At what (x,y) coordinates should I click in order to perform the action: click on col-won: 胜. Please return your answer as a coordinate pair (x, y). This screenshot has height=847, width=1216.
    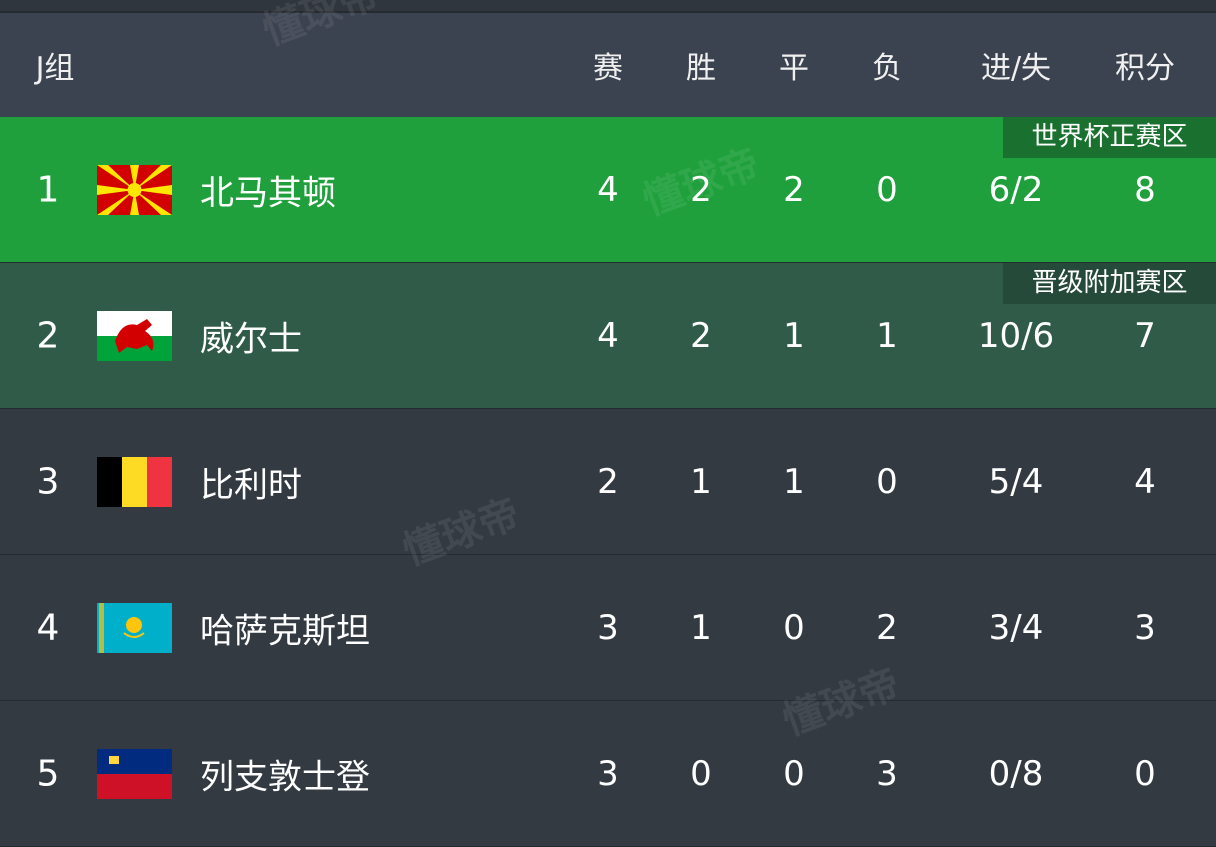
    Looking at the image, I should click on (701, 68).